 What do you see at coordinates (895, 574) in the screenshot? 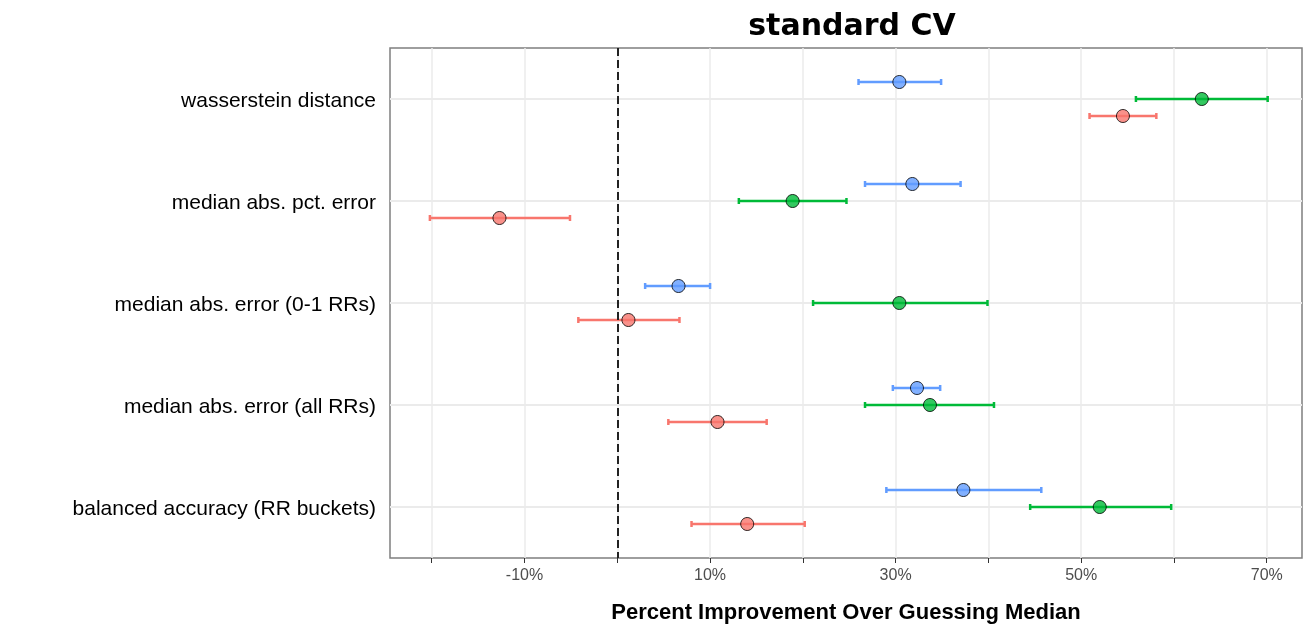
I see `x-tick-label: 30%` at bounding box center [895, 574].